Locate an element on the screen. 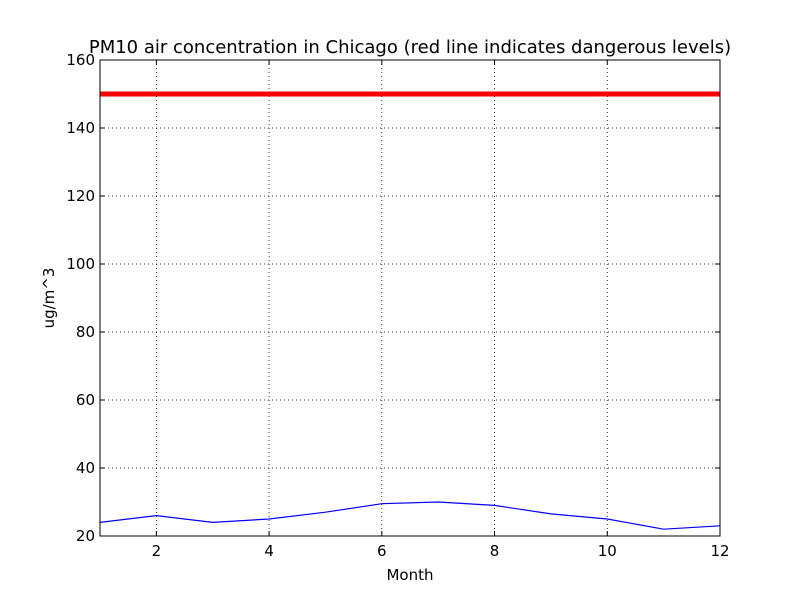 This screenshot has width=800, height=595. x-tick-label: 8 is located at coordinates (495, 551).